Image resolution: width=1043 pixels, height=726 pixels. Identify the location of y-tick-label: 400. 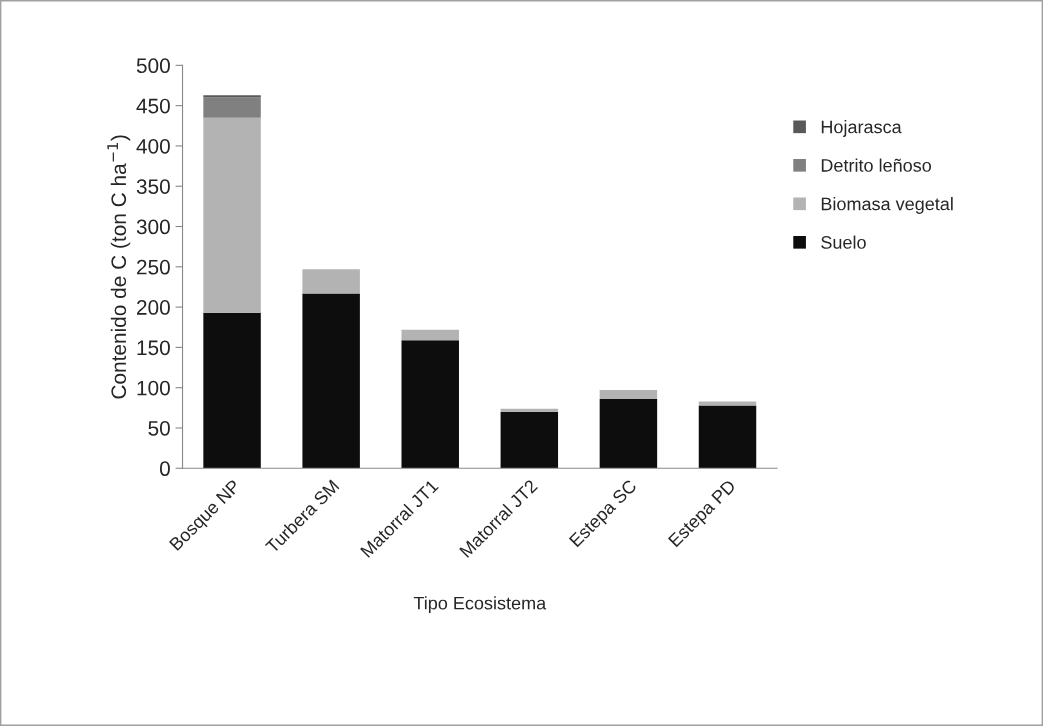
(153, 146).